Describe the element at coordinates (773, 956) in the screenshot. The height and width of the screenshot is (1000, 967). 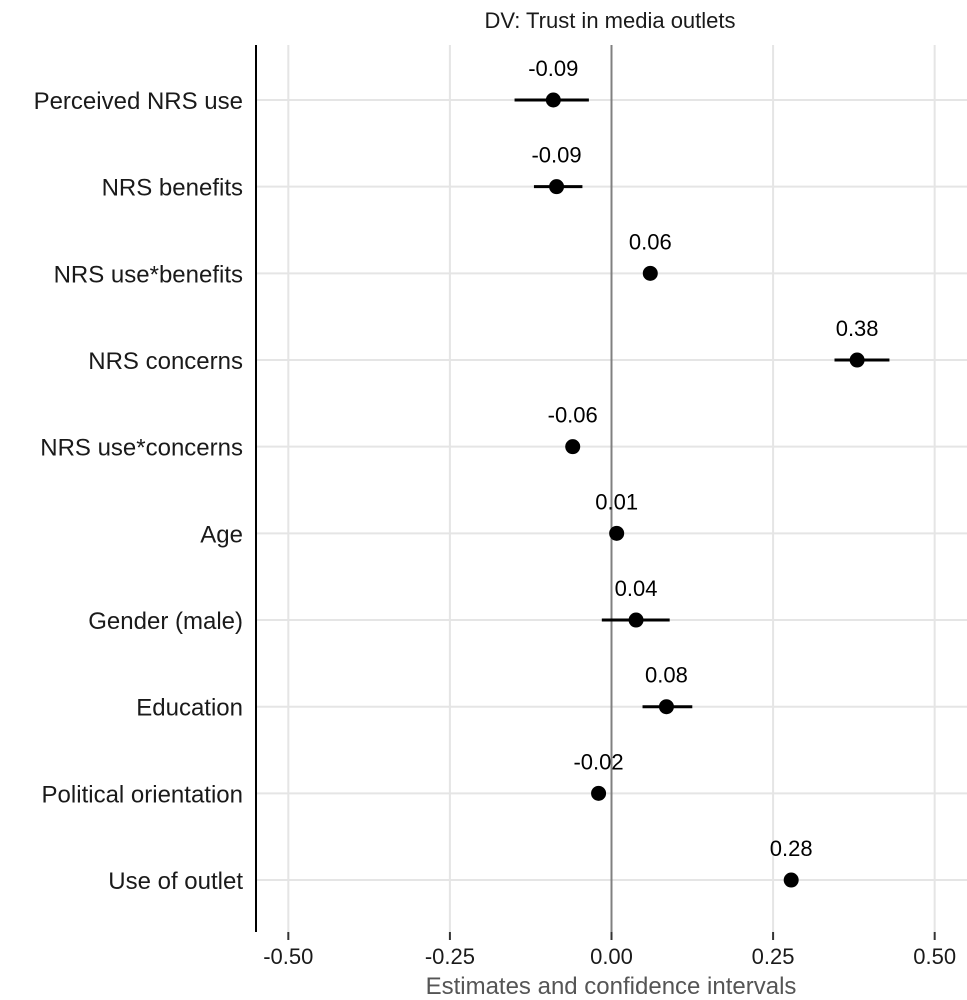
I see `x-tick-label: 0.25` at that location.